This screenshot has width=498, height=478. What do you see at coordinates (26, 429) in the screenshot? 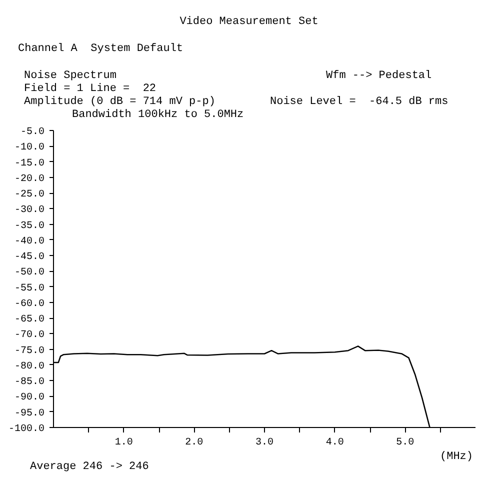
I see `y-tick-label: -100.0` at bounding box center [26, 429].